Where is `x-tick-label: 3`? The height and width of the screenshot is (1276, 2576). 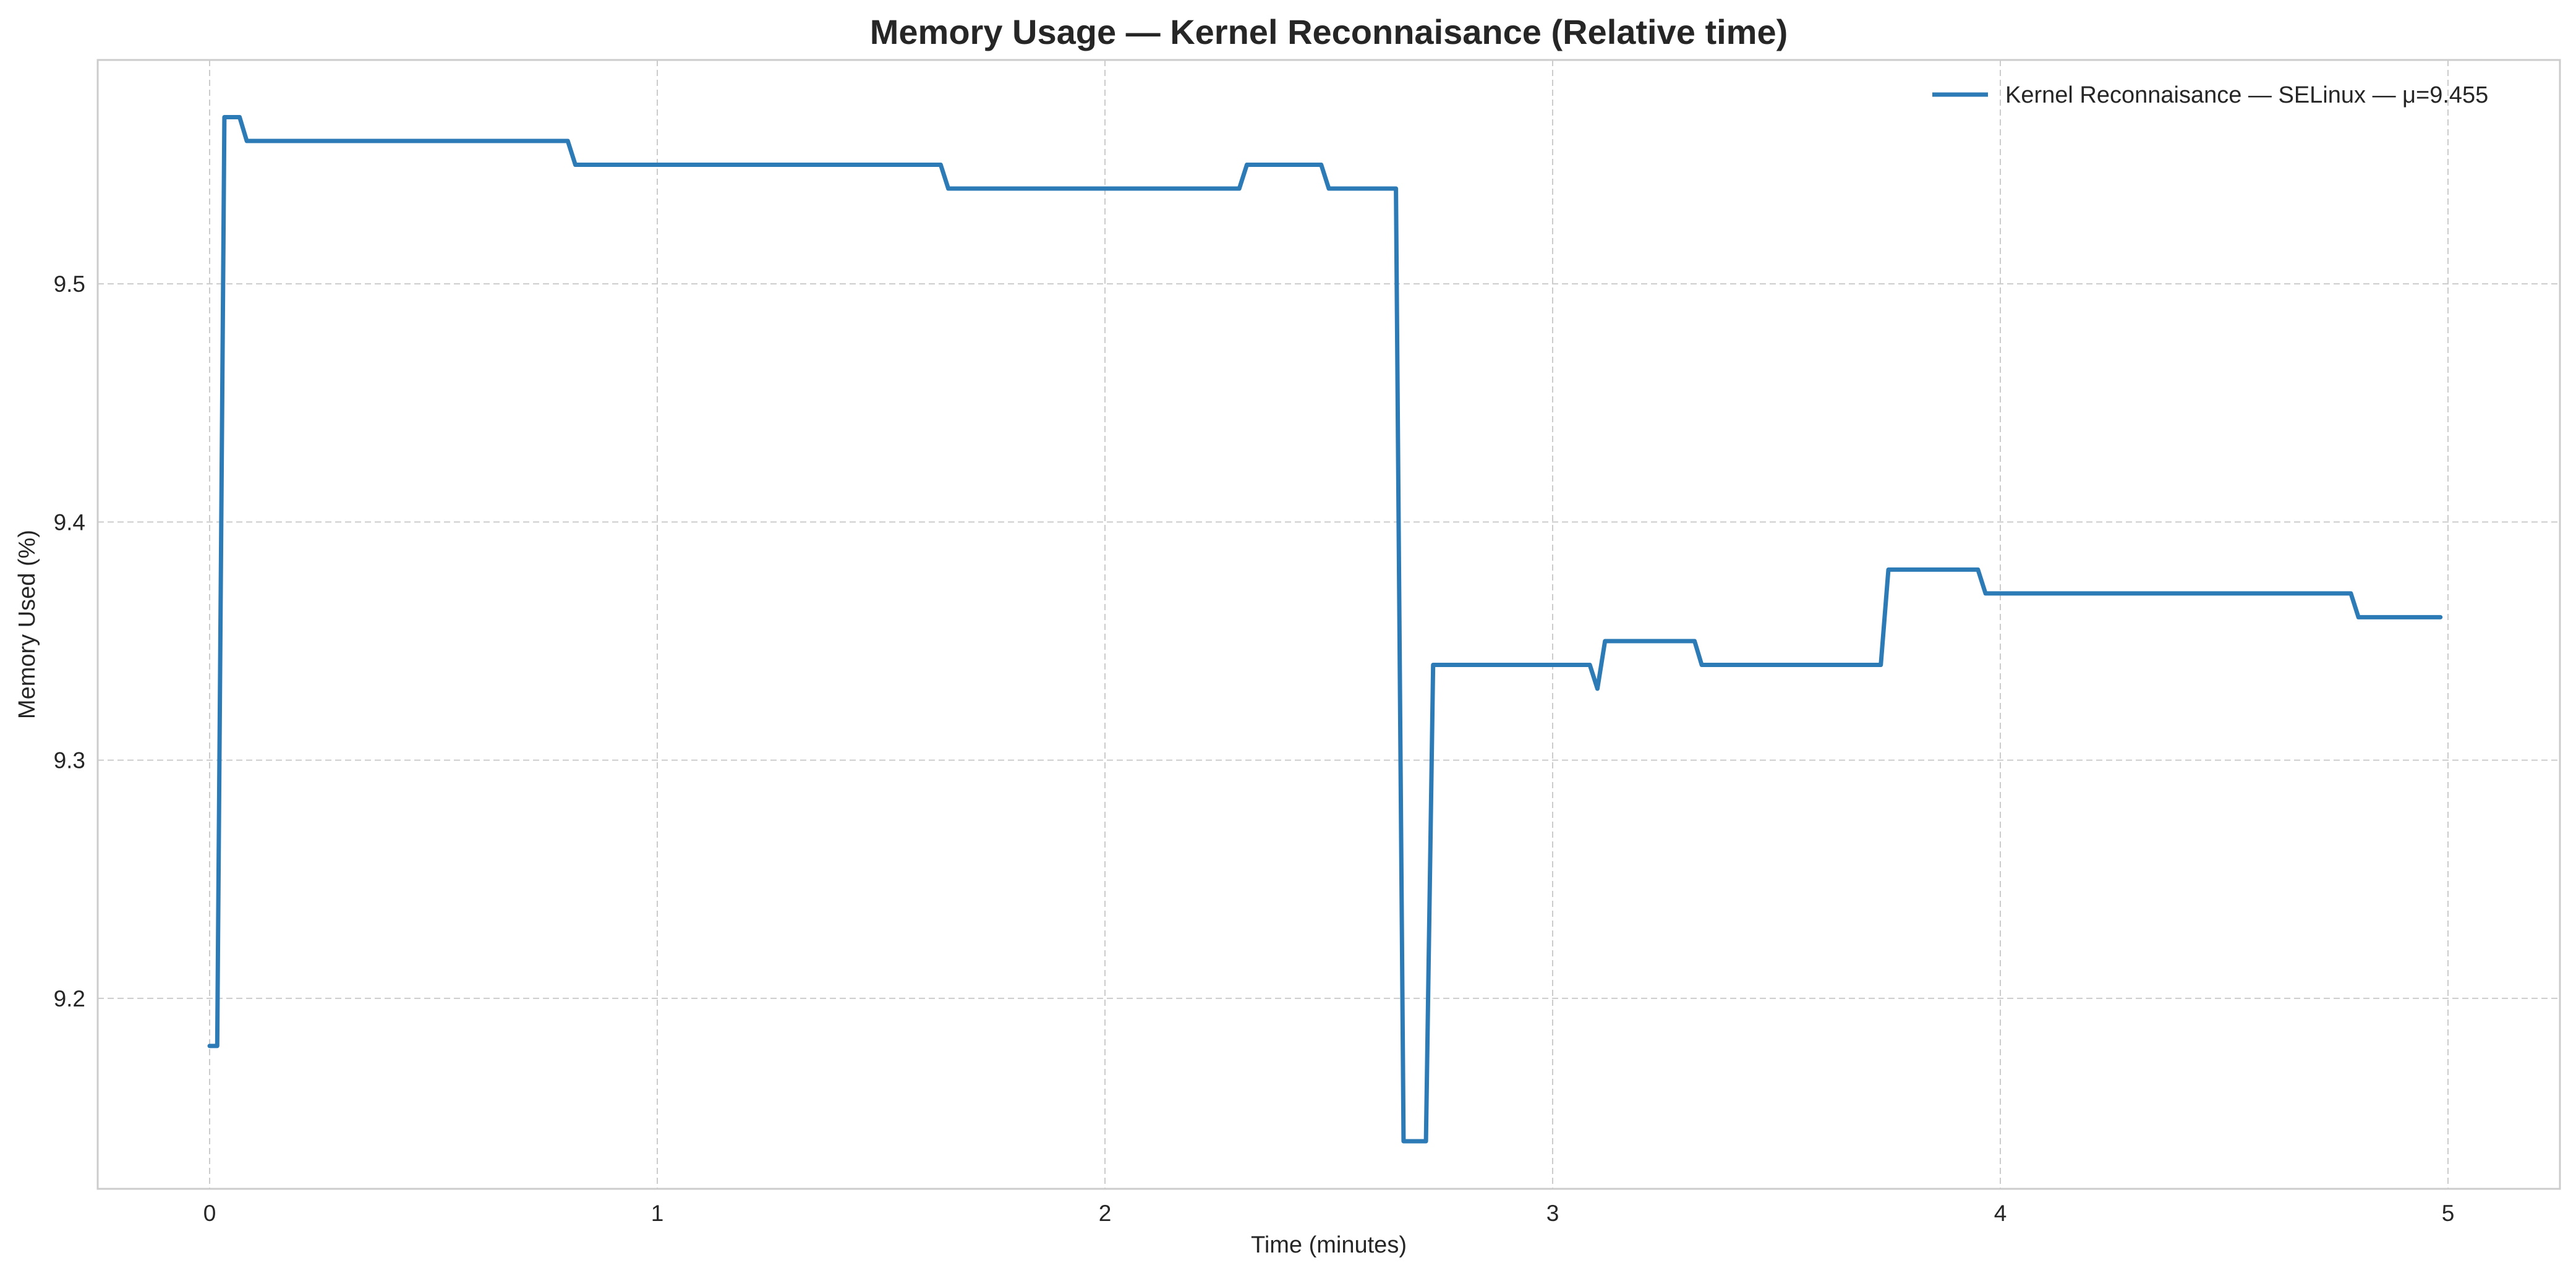
x-tick-label: 3 is located at coordinates (1552, 1213).